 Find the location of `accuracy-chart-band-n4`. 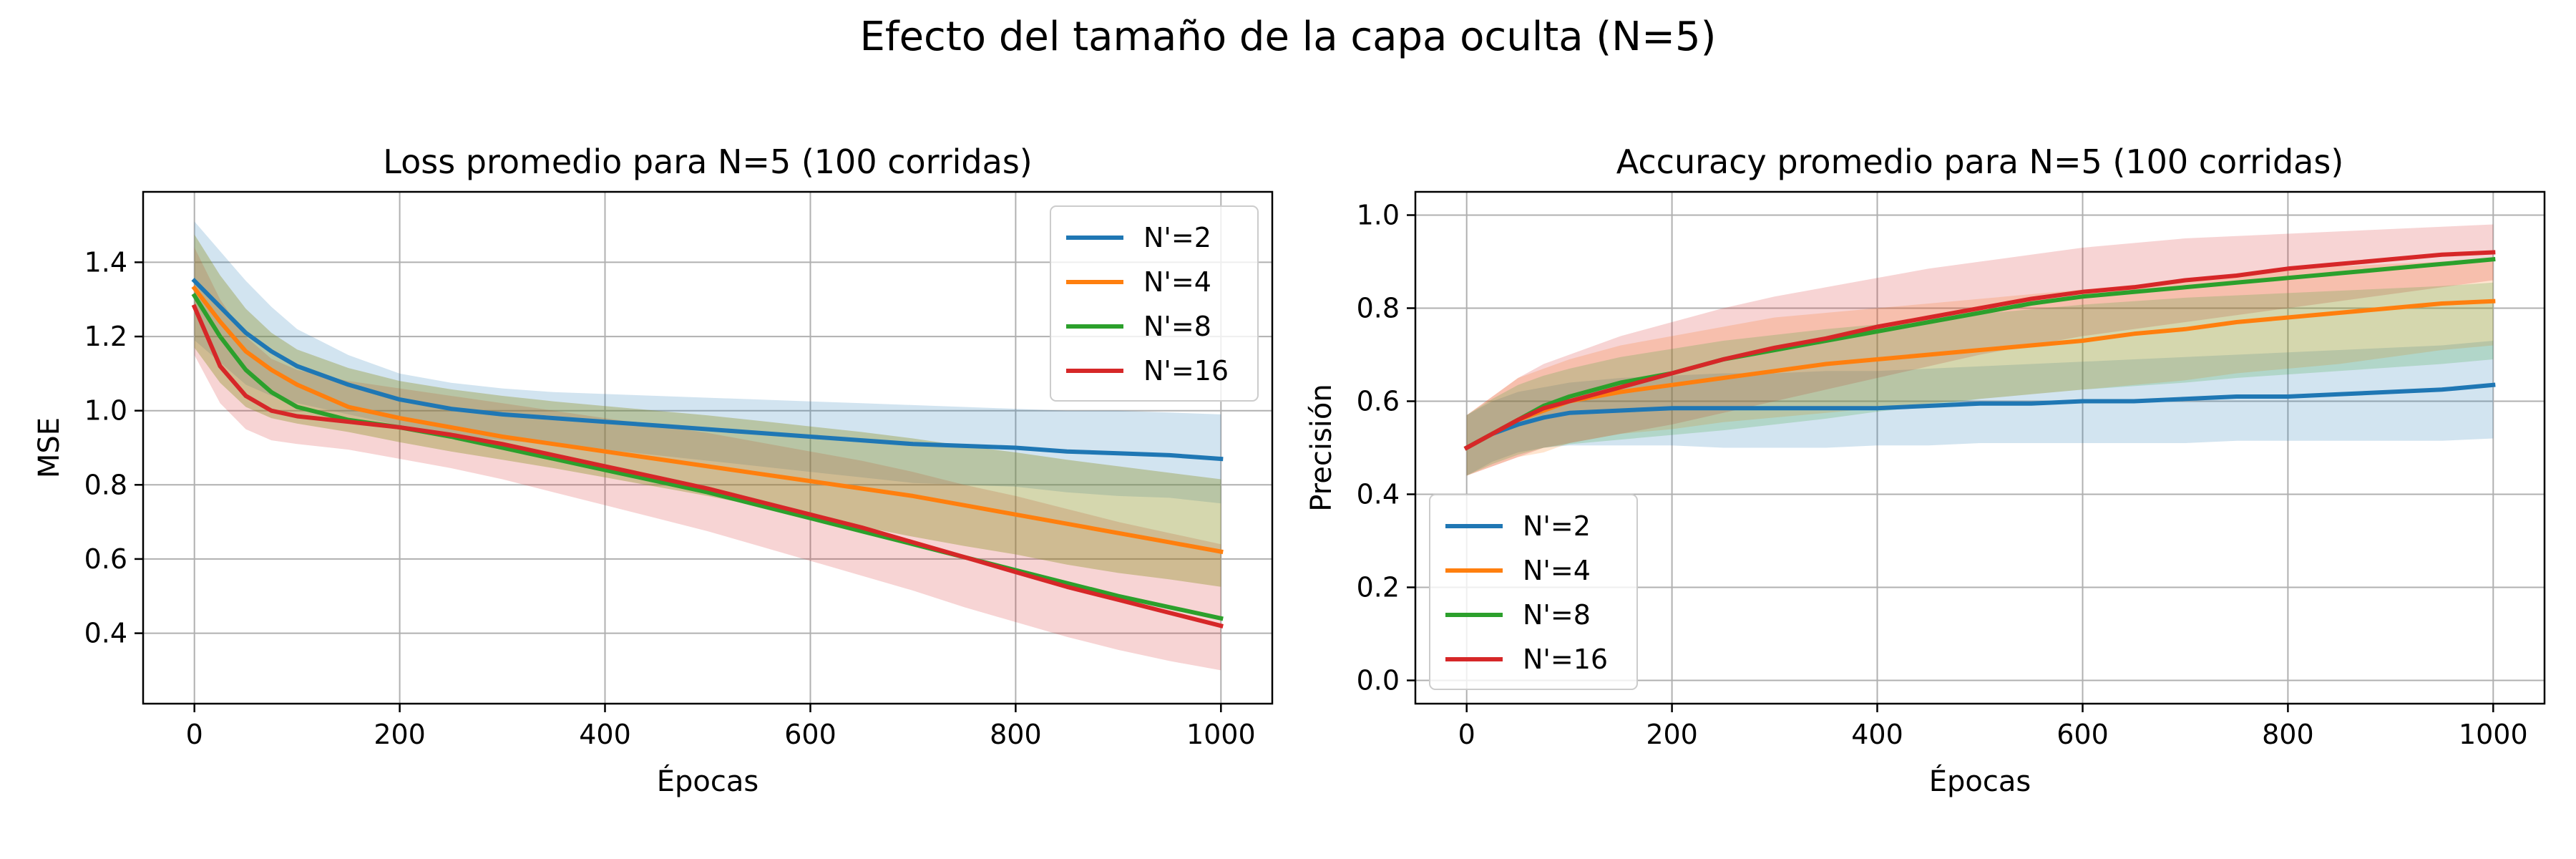

accuracy-chart-band-n4 is located at coordinates (1980, 367).